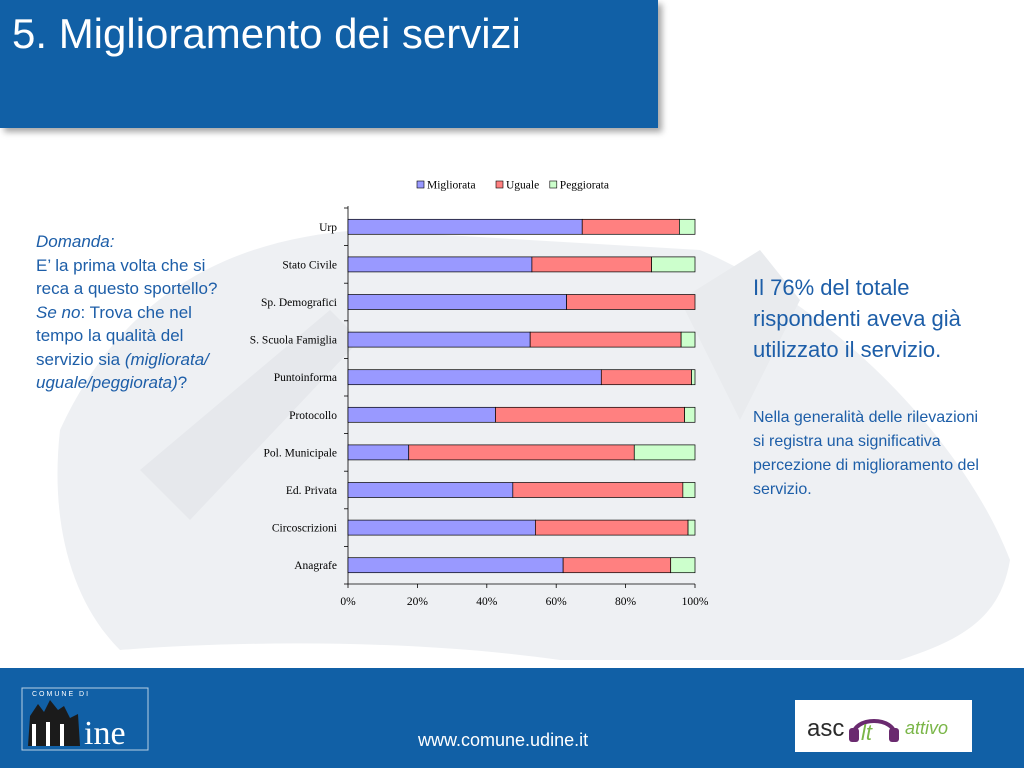  What do you see at coordinates (300, 453) in the screenshot?
I see `category-label: Pol. Municipale` at bounding box center [300, 453].